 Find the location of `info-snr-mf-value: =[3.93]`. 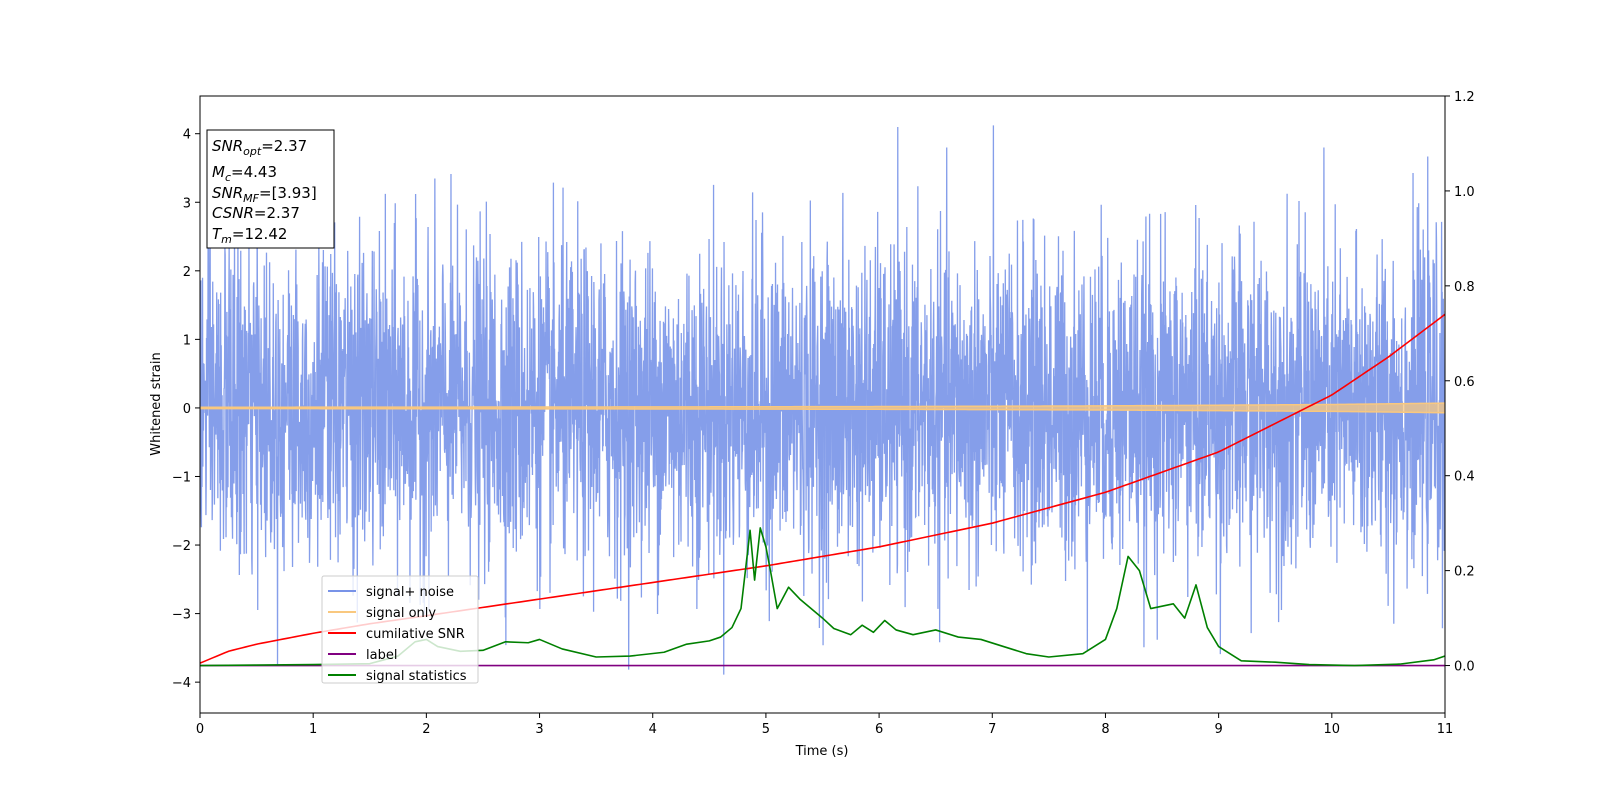

info-snr-mf-value: =[3.93] is located at coordinates (288, 193).